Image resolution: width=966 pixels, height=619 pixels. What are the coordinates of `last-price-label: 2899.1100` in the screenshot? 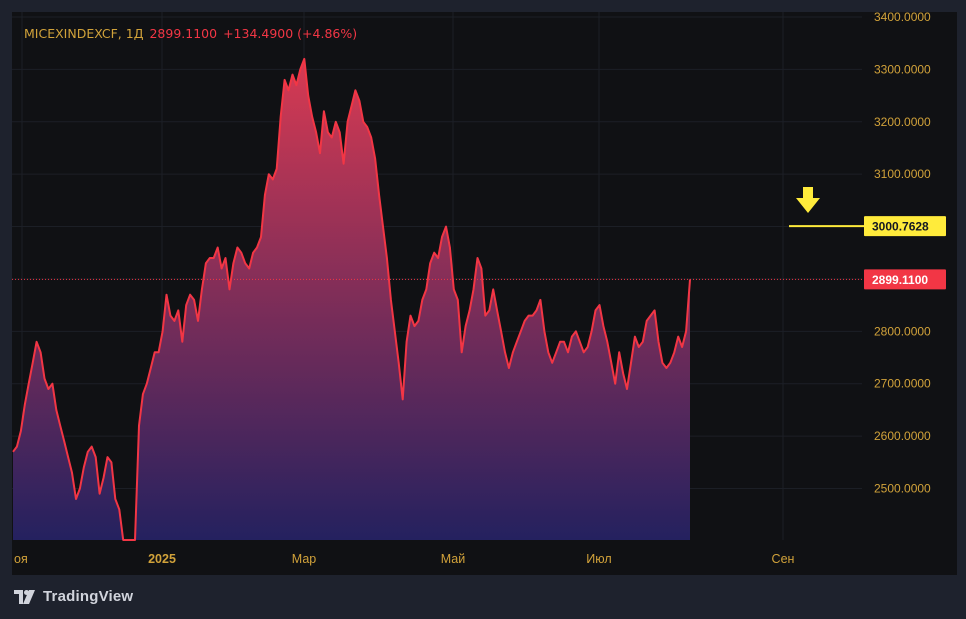 It's located at (900, 280).